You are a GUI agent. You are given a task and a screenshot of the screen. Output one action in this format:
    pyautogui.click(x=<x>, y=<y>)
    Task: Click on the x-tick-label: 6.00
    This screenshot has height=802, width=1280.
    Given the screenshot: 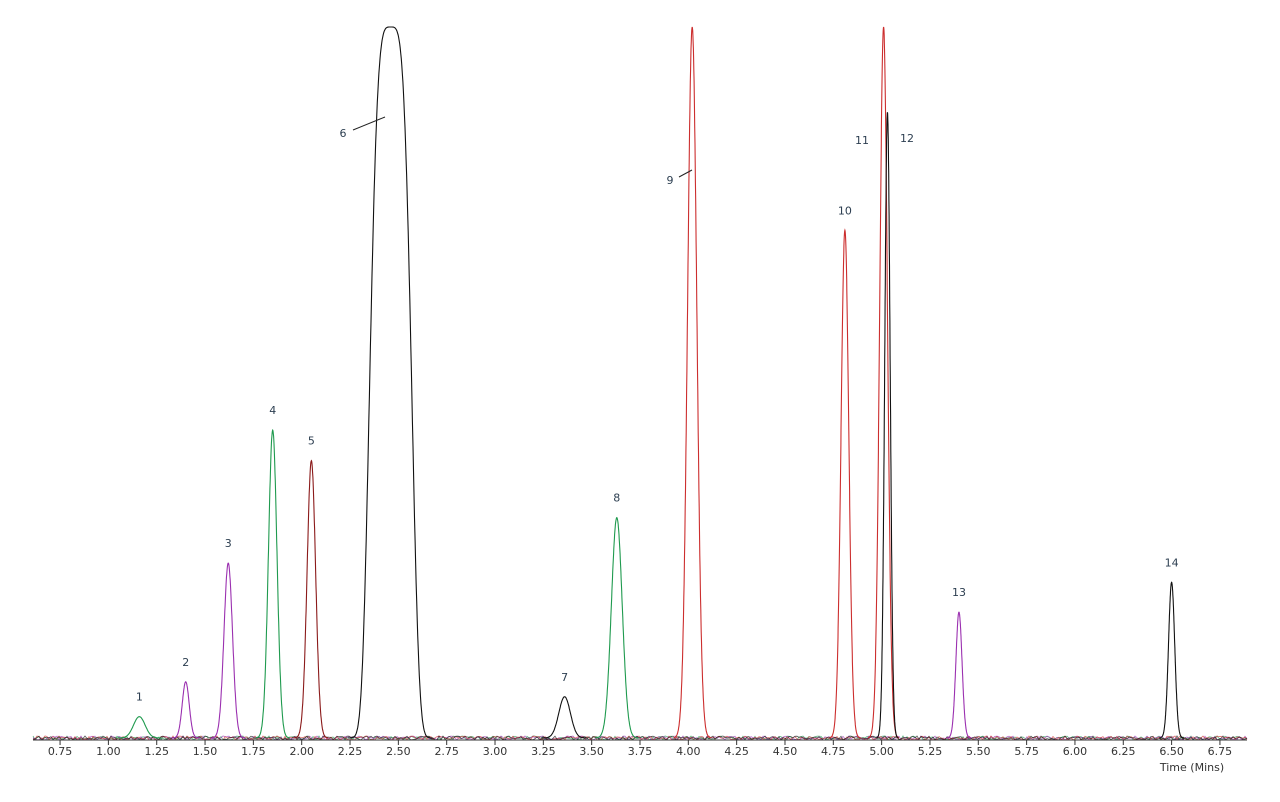 What is the action you would take?
    pyautogui.click(x=1075, y=751)
    